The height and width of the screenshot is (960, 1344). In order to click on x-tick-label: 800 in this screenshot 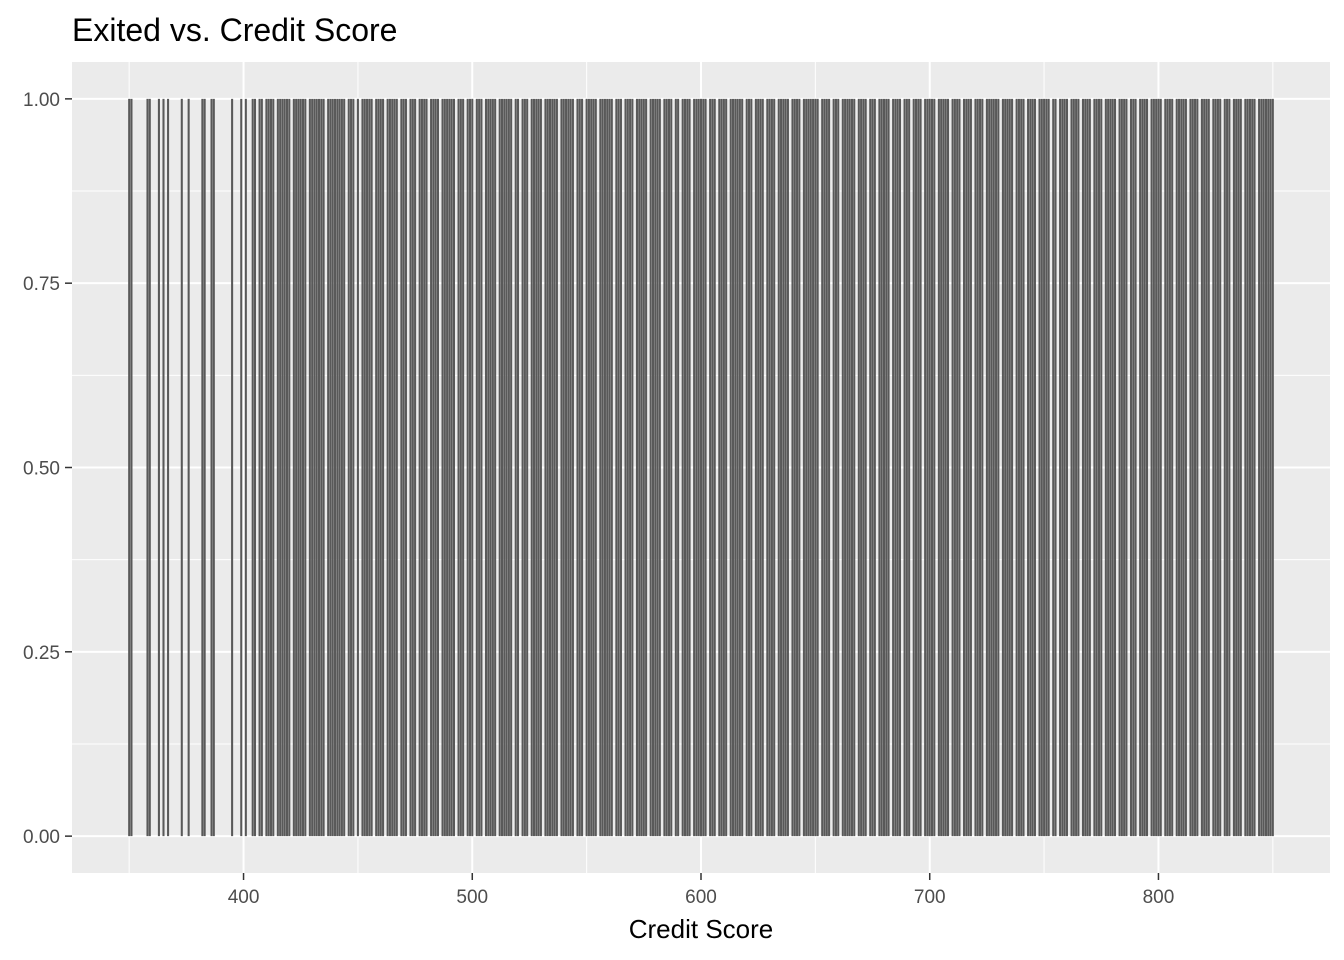, I will do `click(1159, 897)`.